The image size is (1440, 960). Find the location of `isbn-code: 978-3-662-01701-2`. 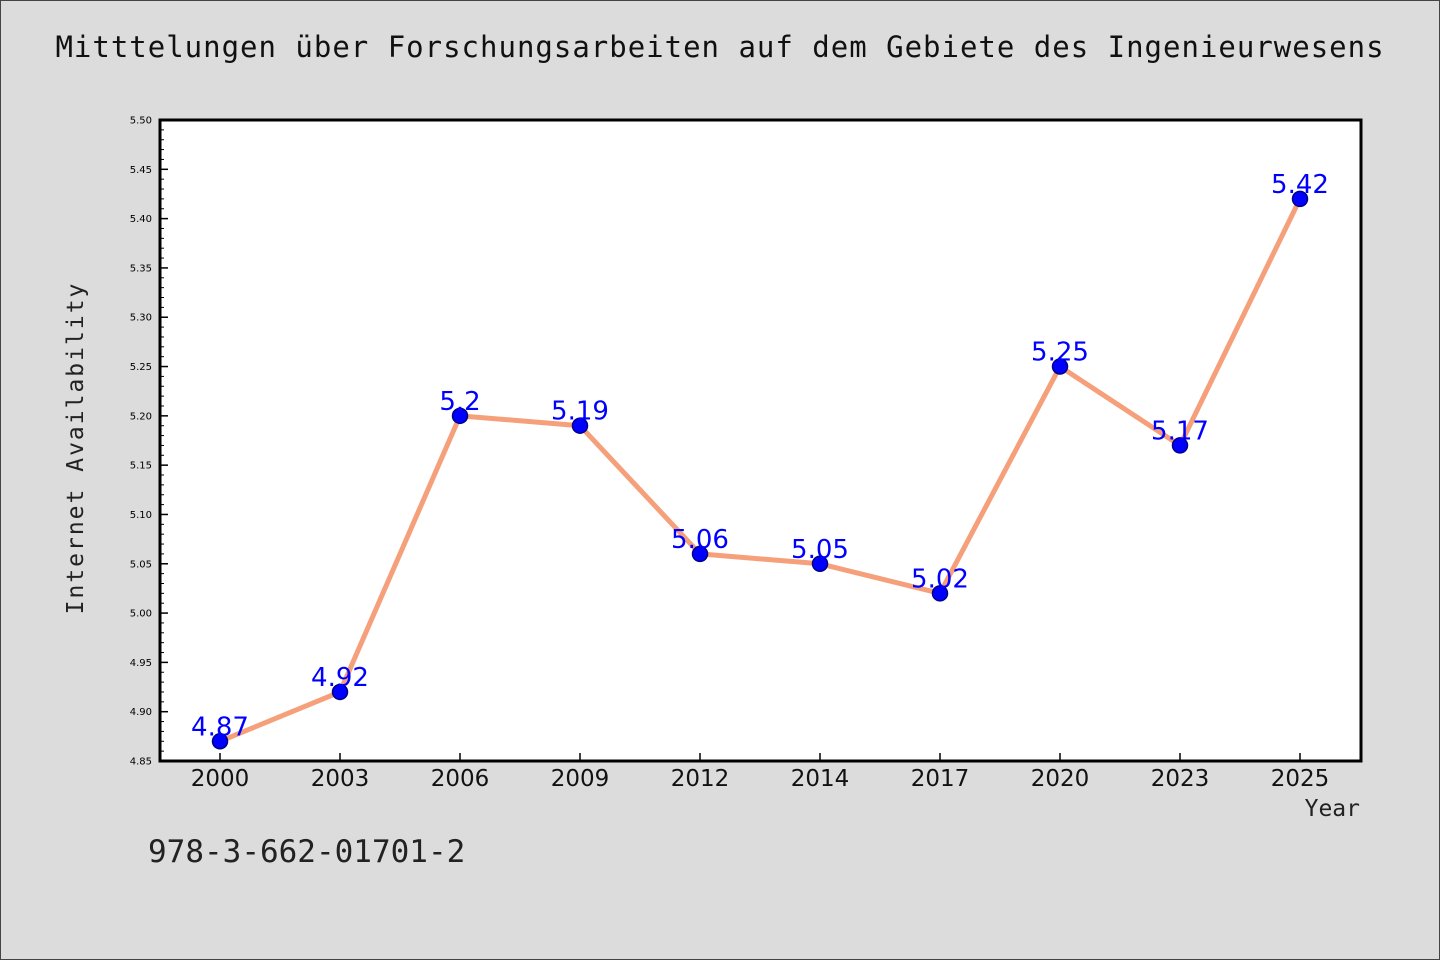

isbn-code: 978-3-662-01701-2 is located at coordinates (307, 852).